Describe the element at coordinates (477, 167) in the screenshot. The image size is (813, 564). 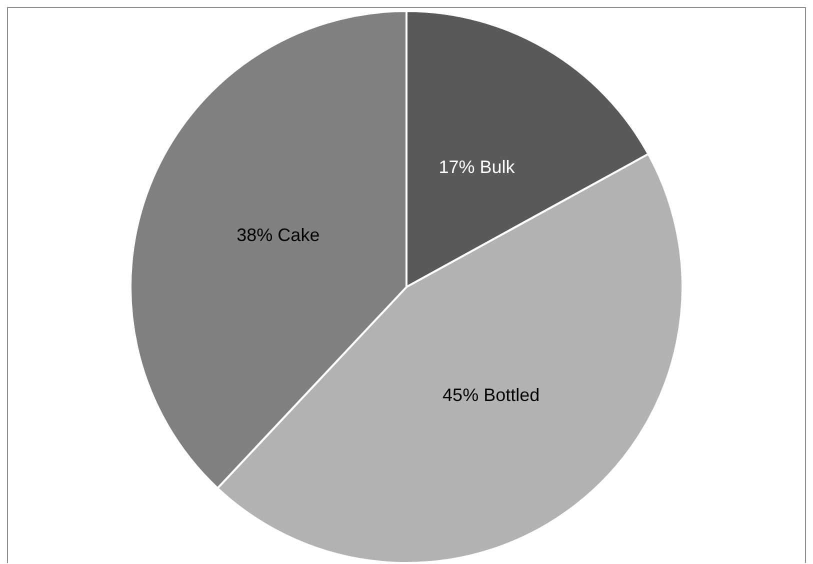
I see `slice-label: 17% Bulk` at that location.